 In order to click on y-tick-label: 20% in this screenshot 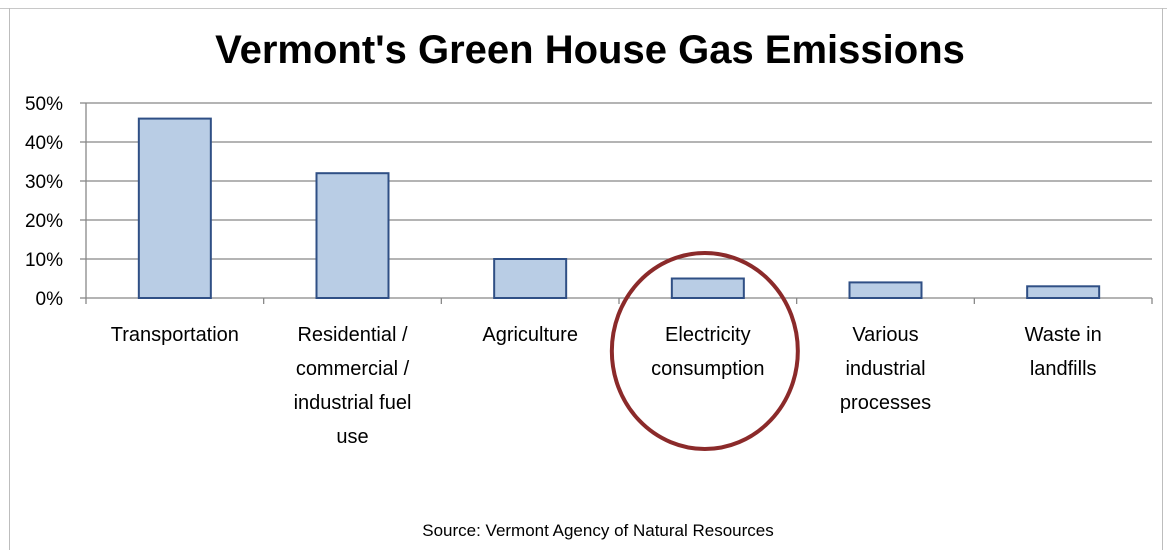, I will do `click(44, 221)`.